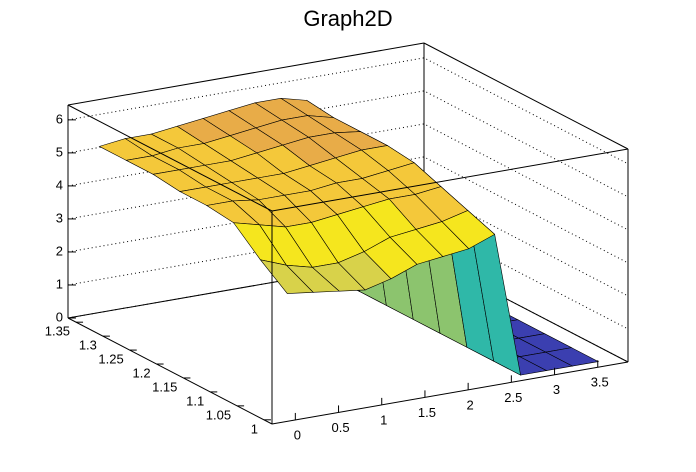  I want to click on y-tick-label: 1.2, so click(142, 372).